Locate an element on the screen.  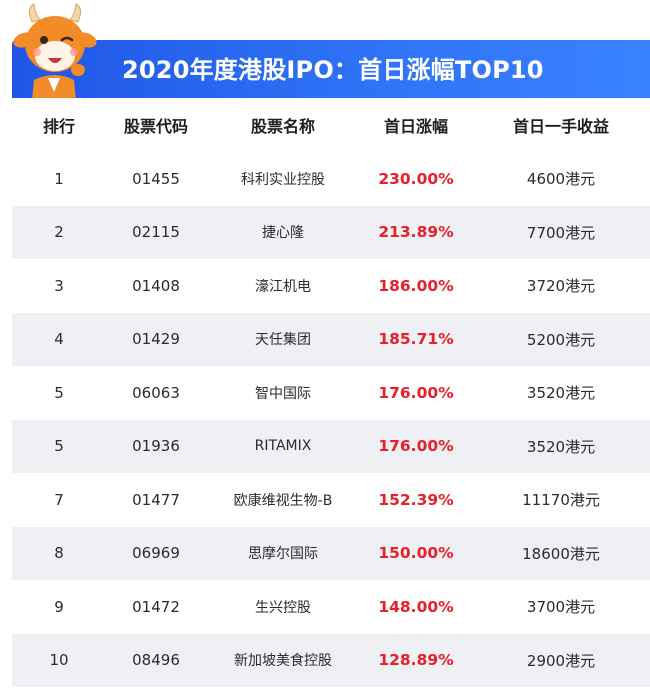
rank-cell: 4 is located at coordinates (59, 339).